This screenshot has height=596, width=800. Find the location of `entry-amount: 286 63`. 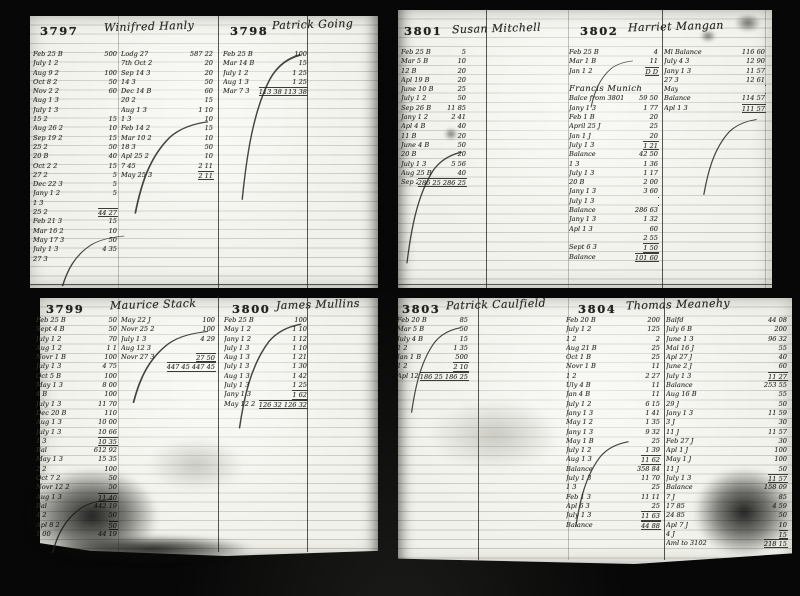

entry-amount: 286 63 is located at coordinates (646, 210).